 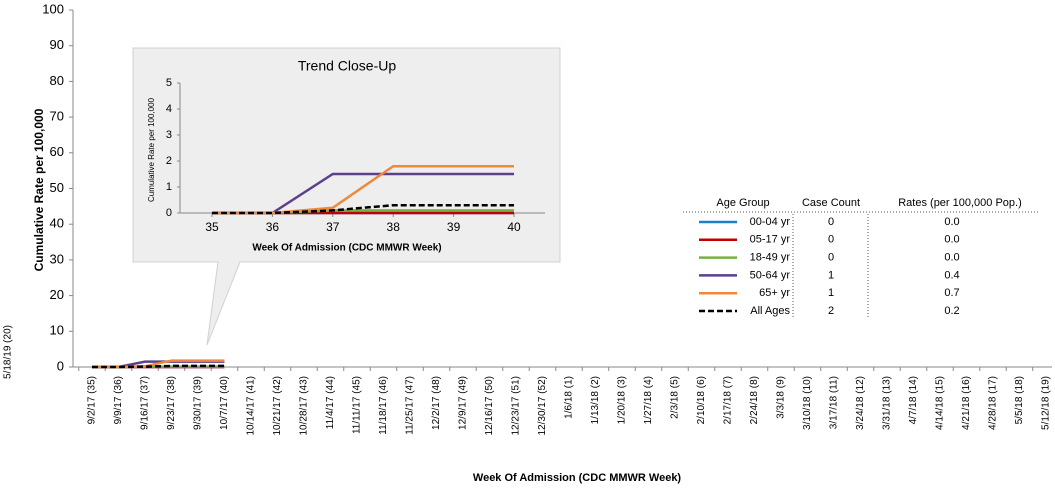 What do you see at coordinates (53, 8) in the screenshot?
I see `y-tick-label: 100` at bounding box center [53, 8].